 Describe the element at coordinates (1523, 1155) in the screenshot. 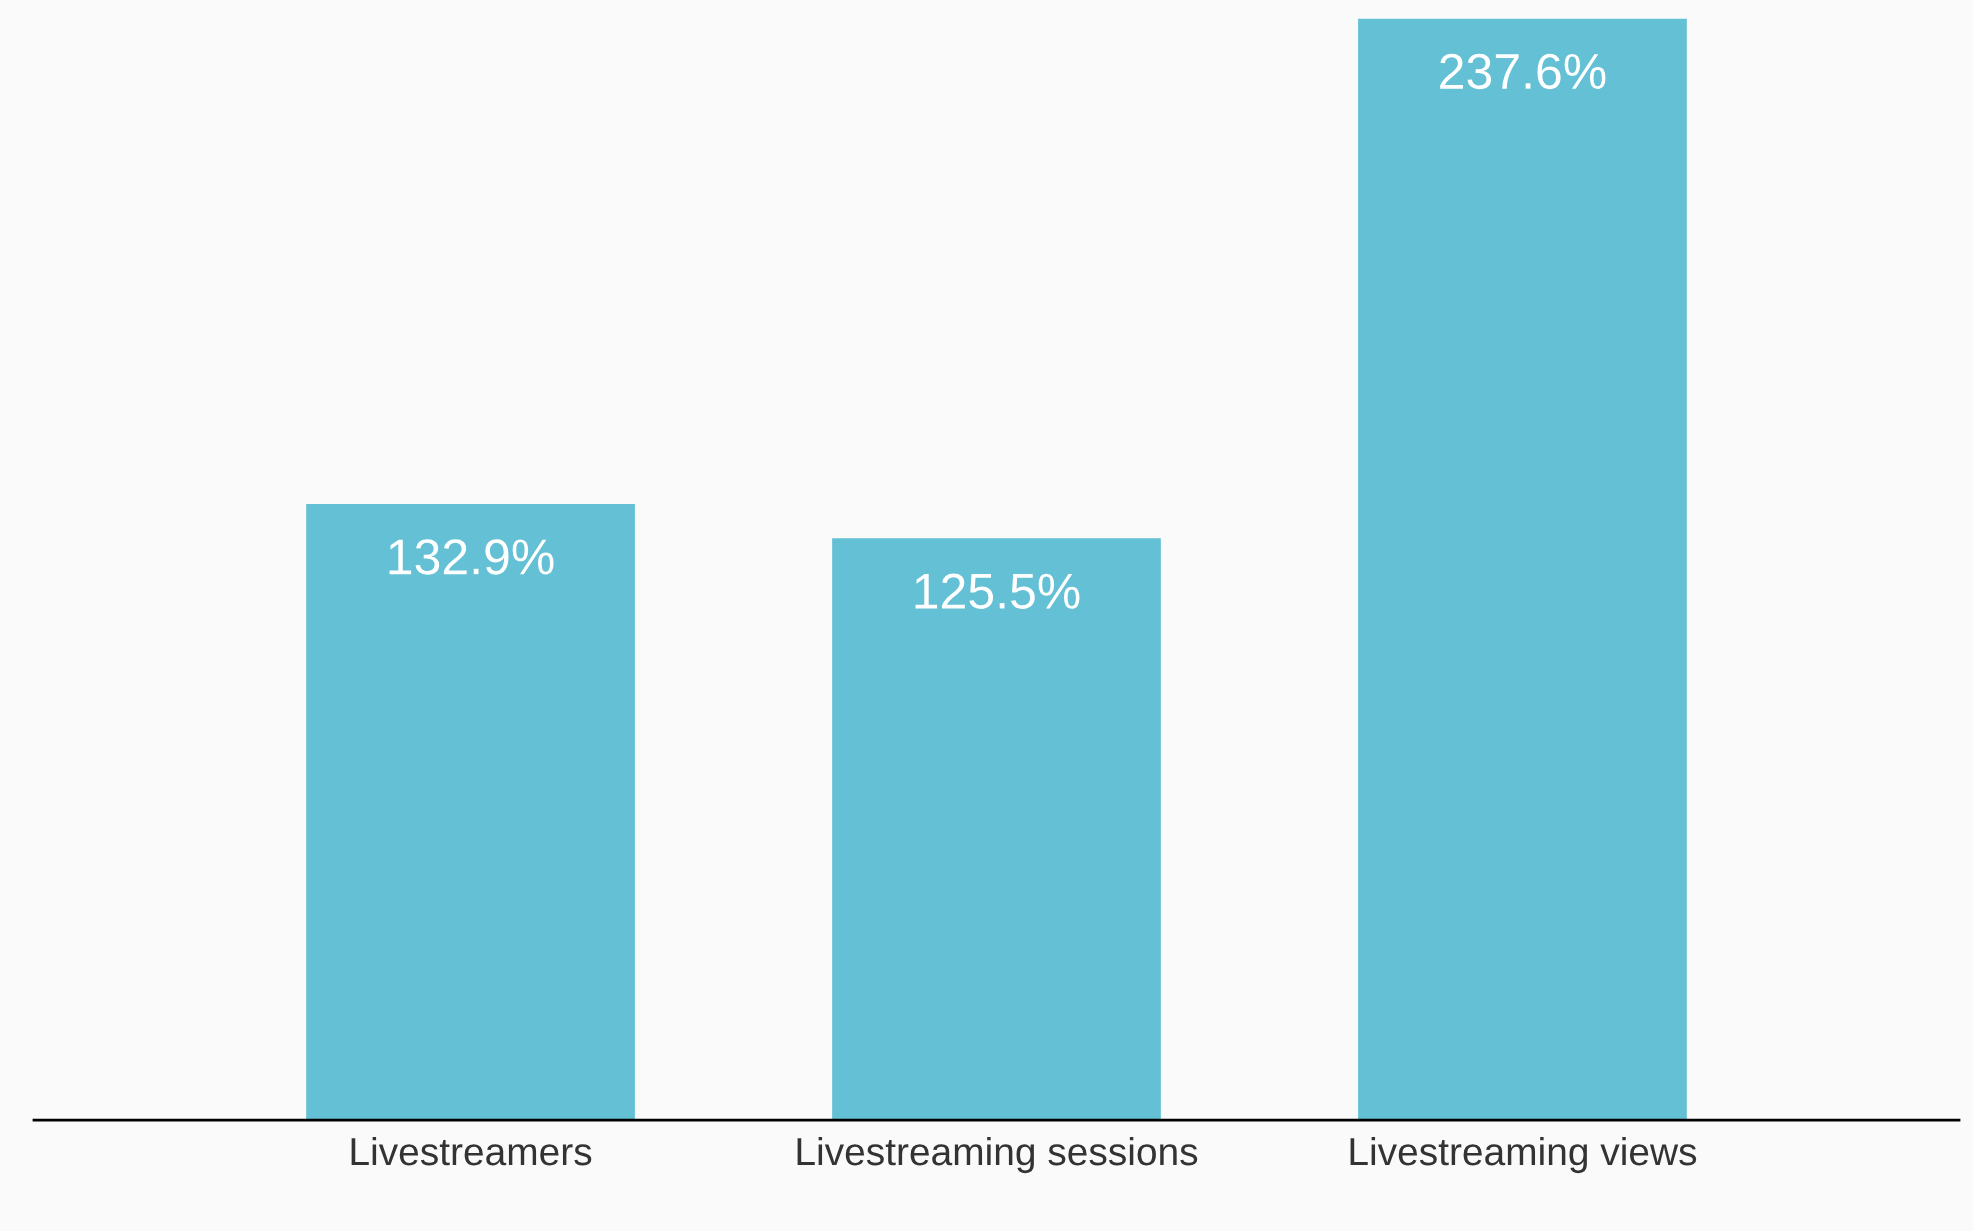

I see `x-tick-label: Livestreaming views` at that location.